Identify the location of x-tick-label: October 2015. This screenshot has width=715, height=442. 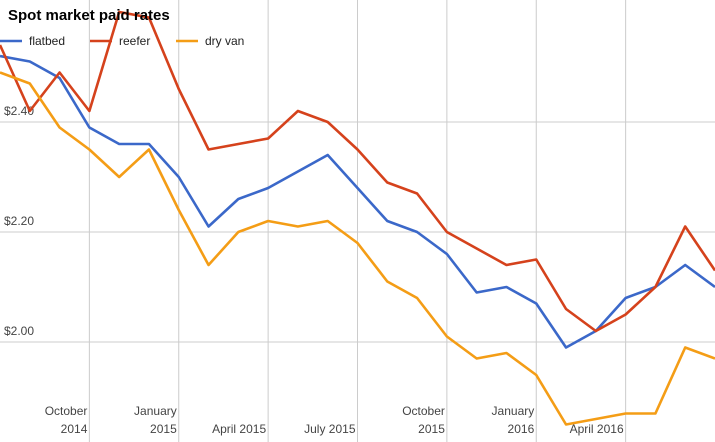
(423, 420).